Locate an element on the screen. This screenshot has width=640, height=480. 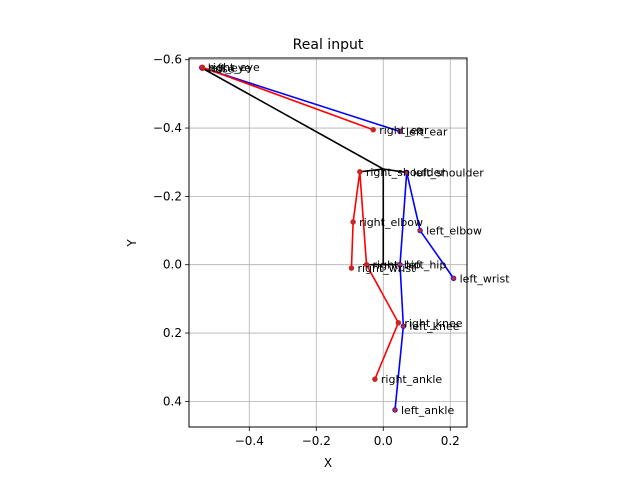
keypoint-label-right_ankle: right_ankle is located at coordinates (411, 379).